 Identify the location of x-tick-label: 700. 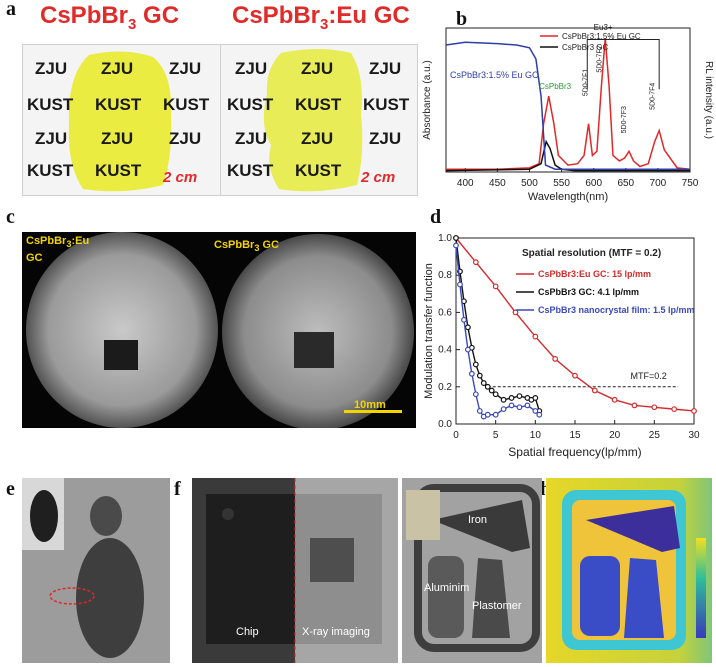
(658, 183).